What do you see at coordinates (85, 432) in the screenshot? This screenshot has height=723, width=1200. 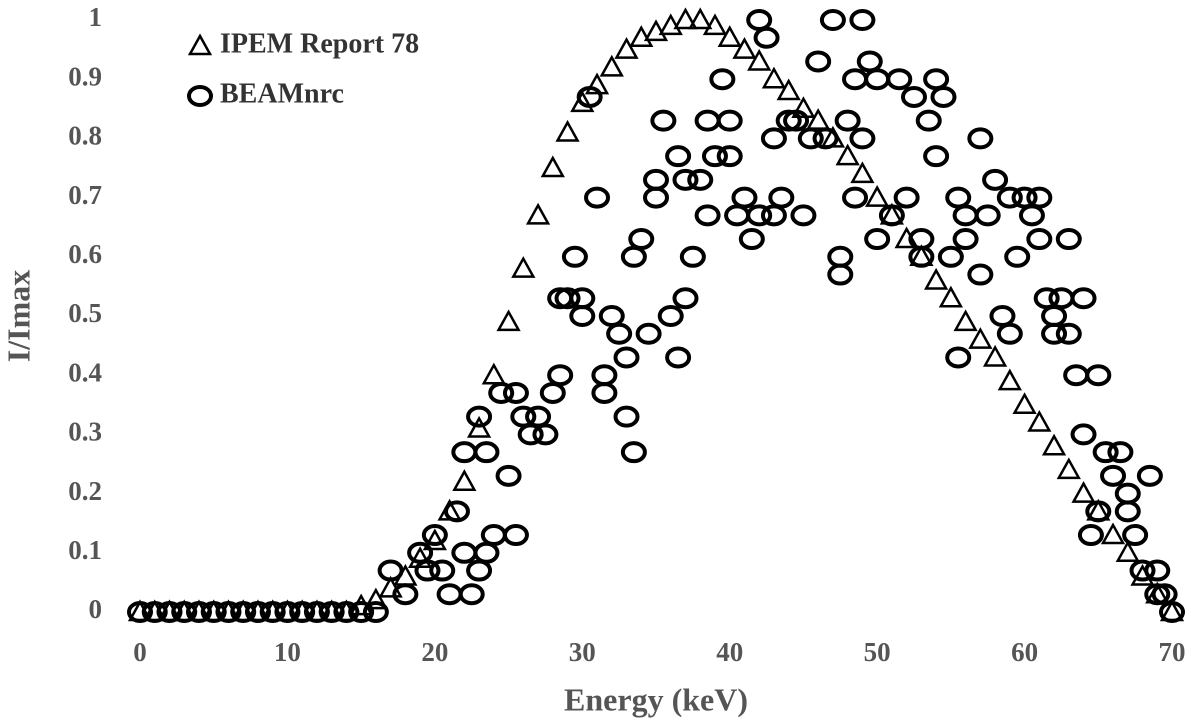 I see `y-tick-label: 0.3` at bounding box center [85, 432].